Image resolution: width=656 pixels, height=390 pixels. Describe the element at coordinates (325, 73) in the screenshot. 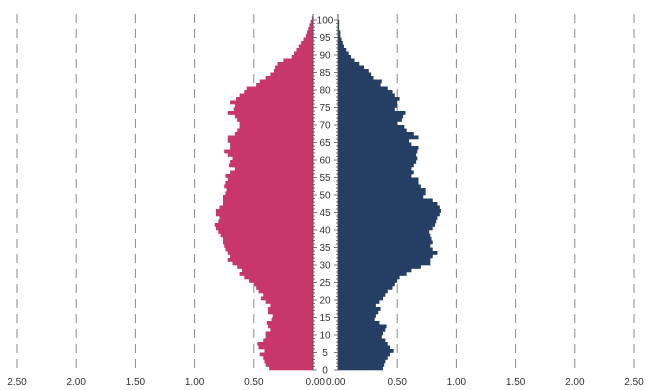

I see `age-tick-label: 85` at that location.